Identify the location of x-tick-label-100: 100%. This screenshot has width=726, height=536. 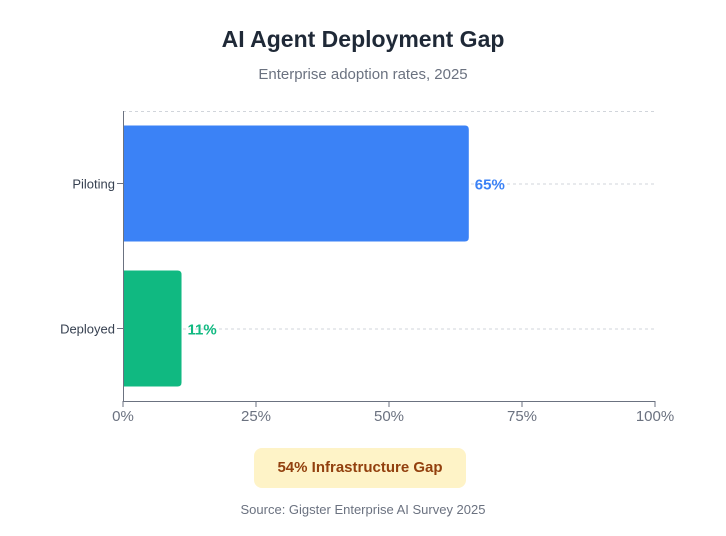
(655, 416).